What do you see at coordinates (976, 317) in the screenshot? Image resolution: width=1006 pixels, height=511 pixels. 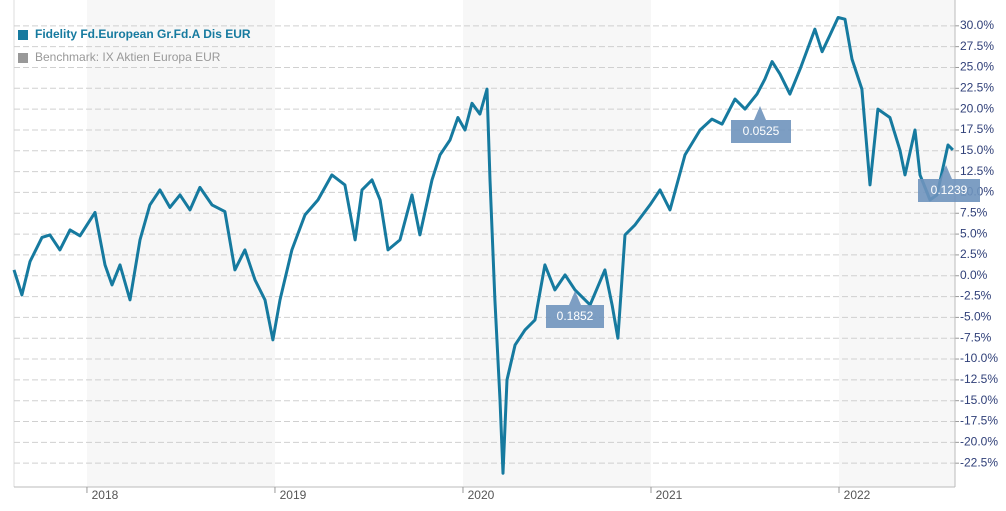 I see `y-tick-label: -5.0%` at bounding box center [976, 317].